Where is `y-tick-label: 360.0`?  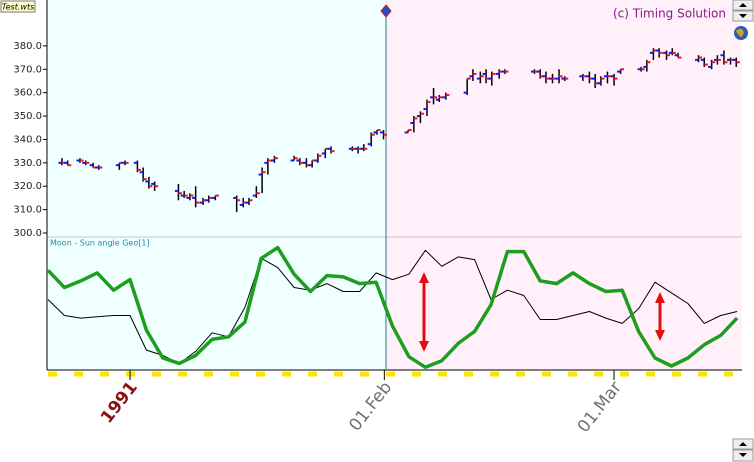 y-tick-label: 360.0 is located at coordinates (27, 93).